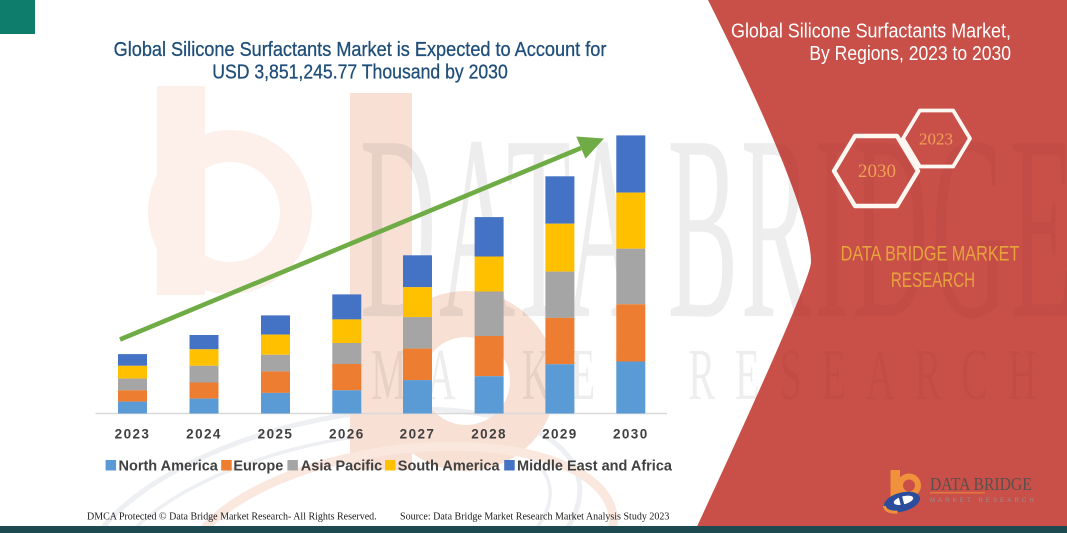 The height and width of the screenshot is (533, 1067). I want to click on svg-text: North America, so click(169, 467).